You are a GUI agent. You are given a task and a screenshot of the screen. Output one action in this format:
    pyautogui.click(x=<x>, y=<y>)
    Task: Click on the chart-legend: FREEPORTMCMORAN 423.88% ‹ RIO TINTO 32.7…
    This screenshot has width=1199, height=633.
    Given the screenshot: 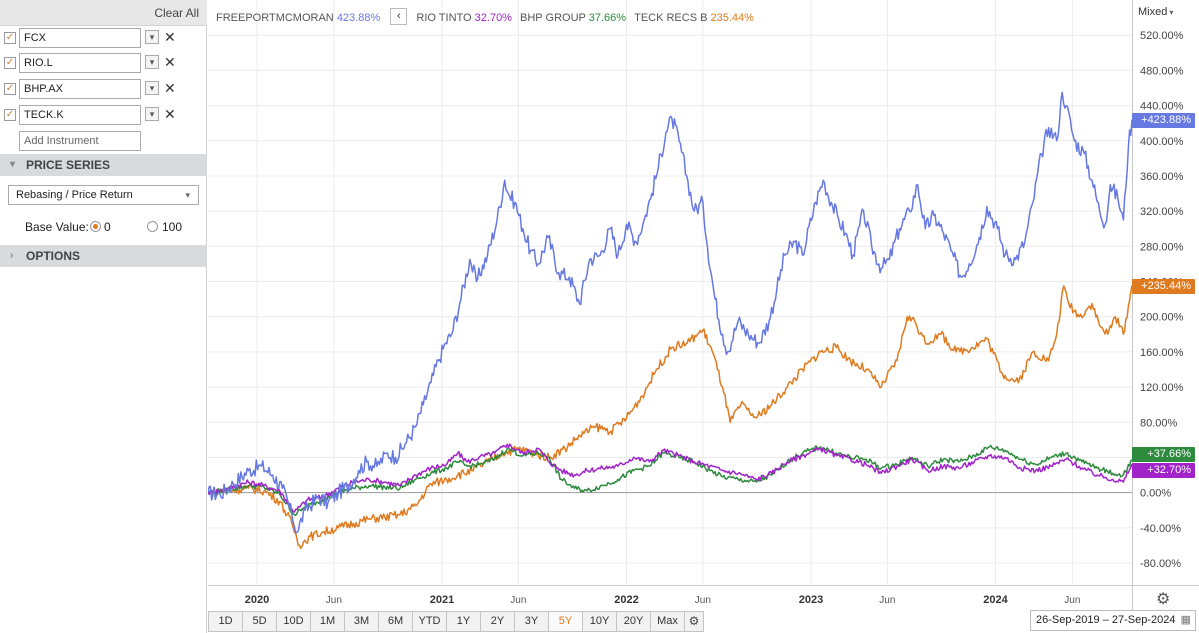 What is the action you would take?
    pyautogui.click(x=487, y=16)
    